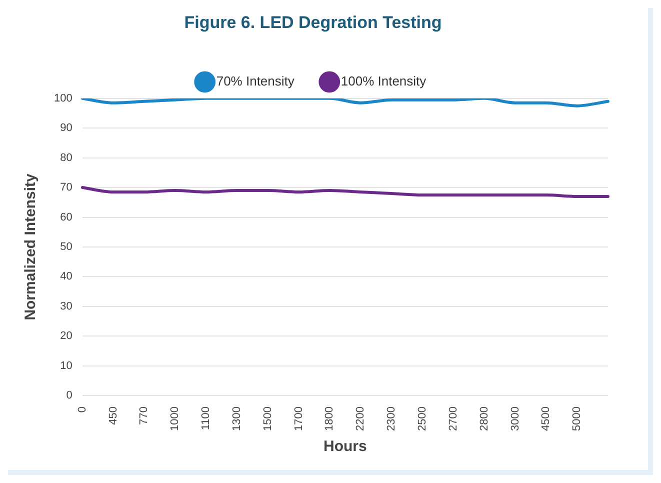 Image resolution: width=661 pixels, height=483 pixels. What do you see at coordinates (31, 246) in the screenshot?
I see `y-axis-title: Normalized Intensity` at bounding box center [31, 246].